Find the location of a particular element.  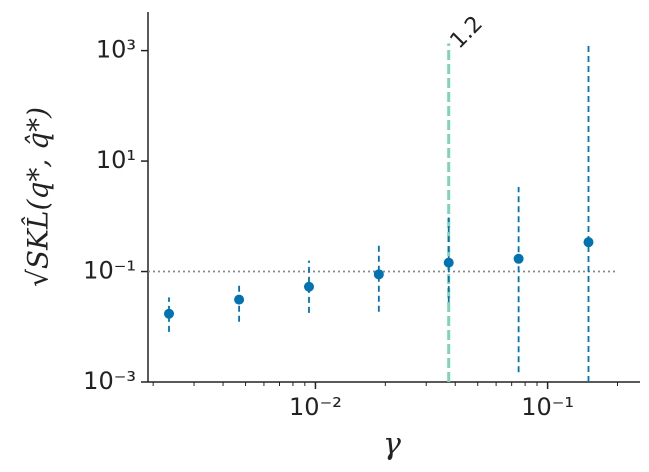

y-tick-label: 10⁻³ is located at coordinates (109, 381).